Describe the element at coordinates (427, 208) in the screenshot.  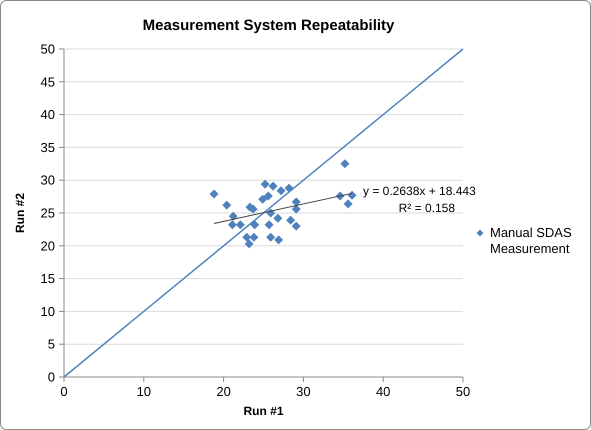
I see `annotation: R² = 0.158` at that location.